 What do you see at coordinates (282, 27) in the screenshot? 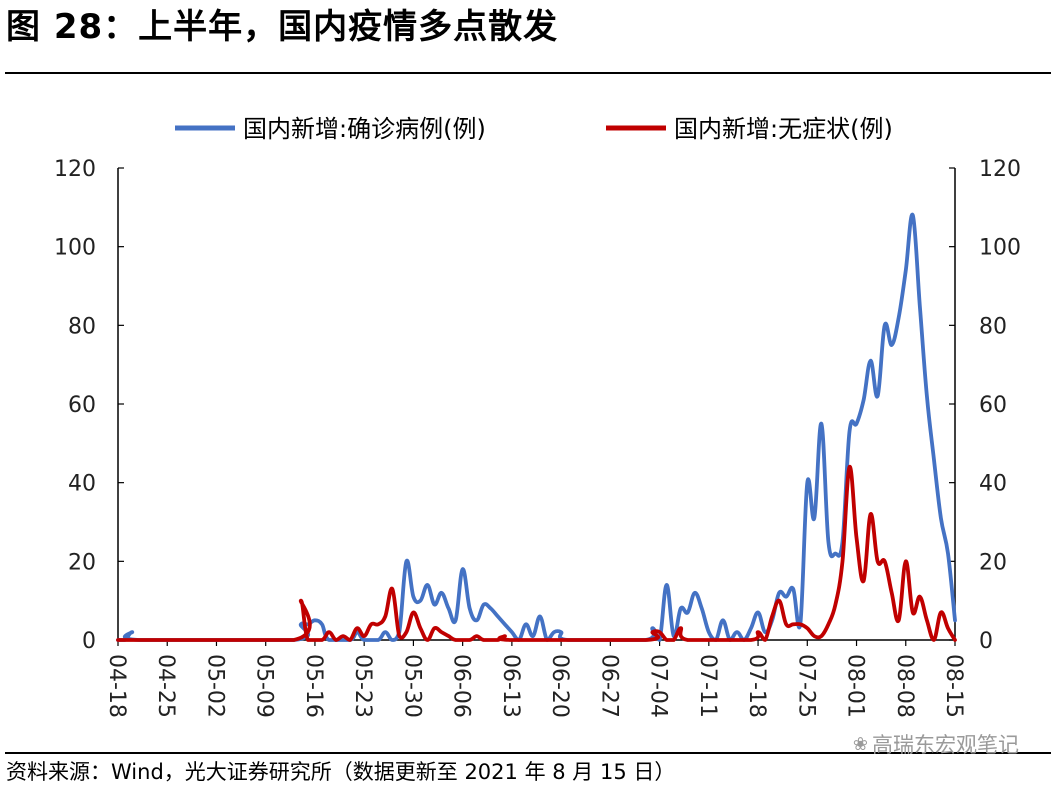
I see `figure-title: 图 28：上半年，国内疫情多点散发` at bounding box center [282, 27].